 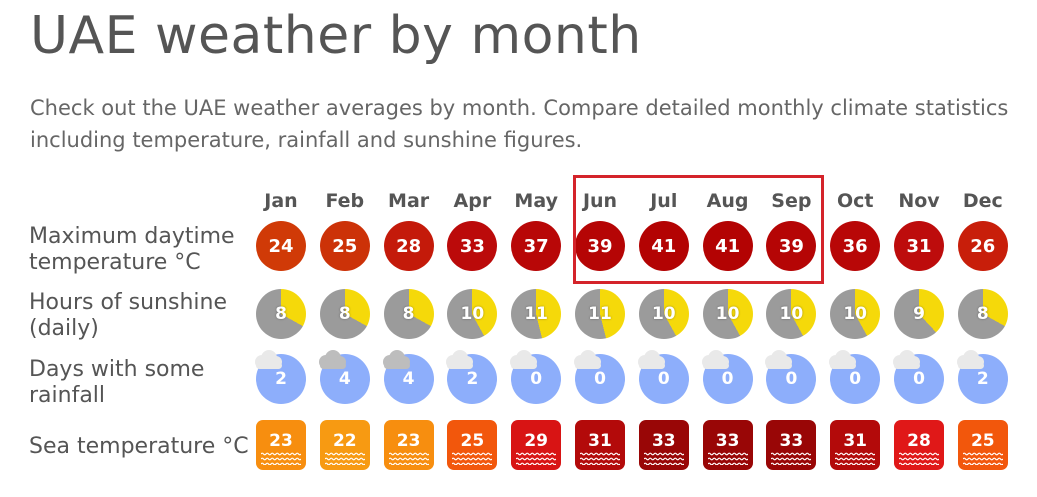 I want to click on sunshine-aug: 10, so click(x=727, y=314).